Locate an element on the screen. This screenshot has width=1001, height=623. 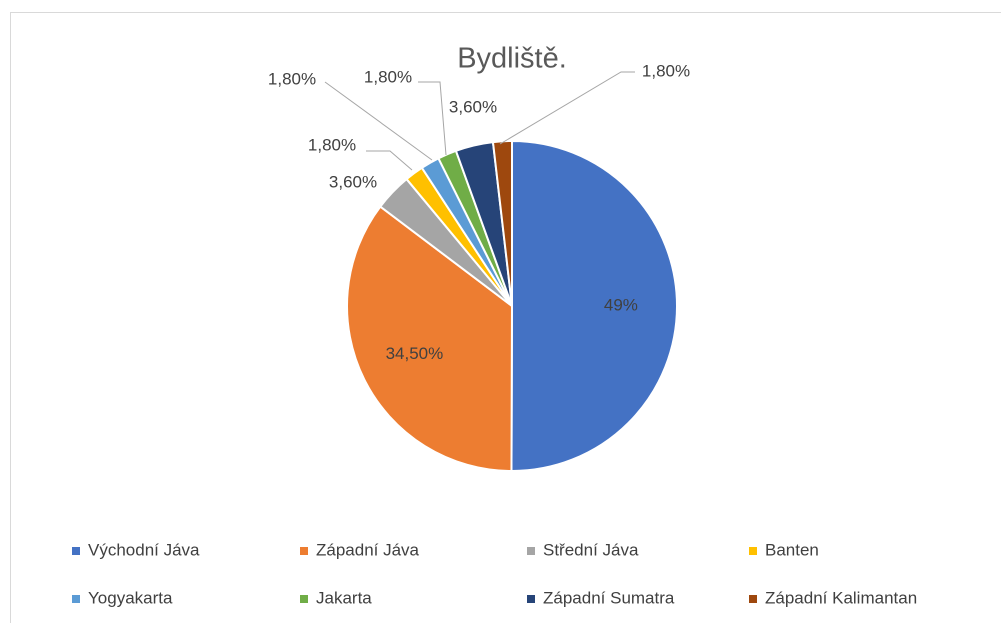
data-label: 49% is located at coordinates (621, 305).